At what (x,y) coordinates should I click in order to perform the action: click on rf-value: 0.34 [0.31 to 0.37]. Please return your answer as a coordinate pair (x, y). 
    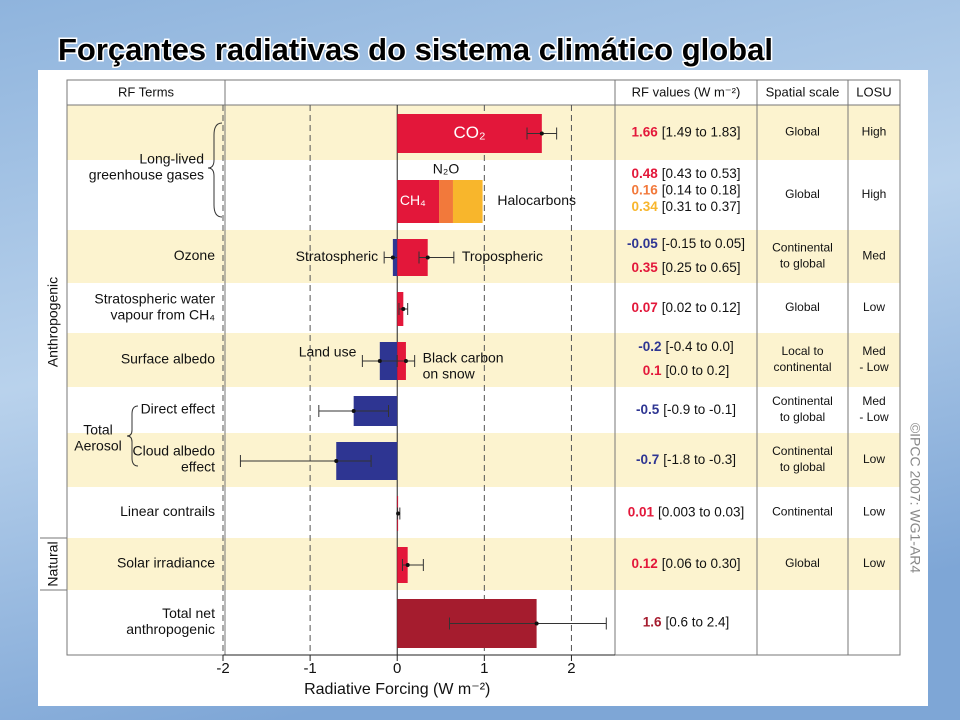
    Looking at the image, I should click on (685, 206).